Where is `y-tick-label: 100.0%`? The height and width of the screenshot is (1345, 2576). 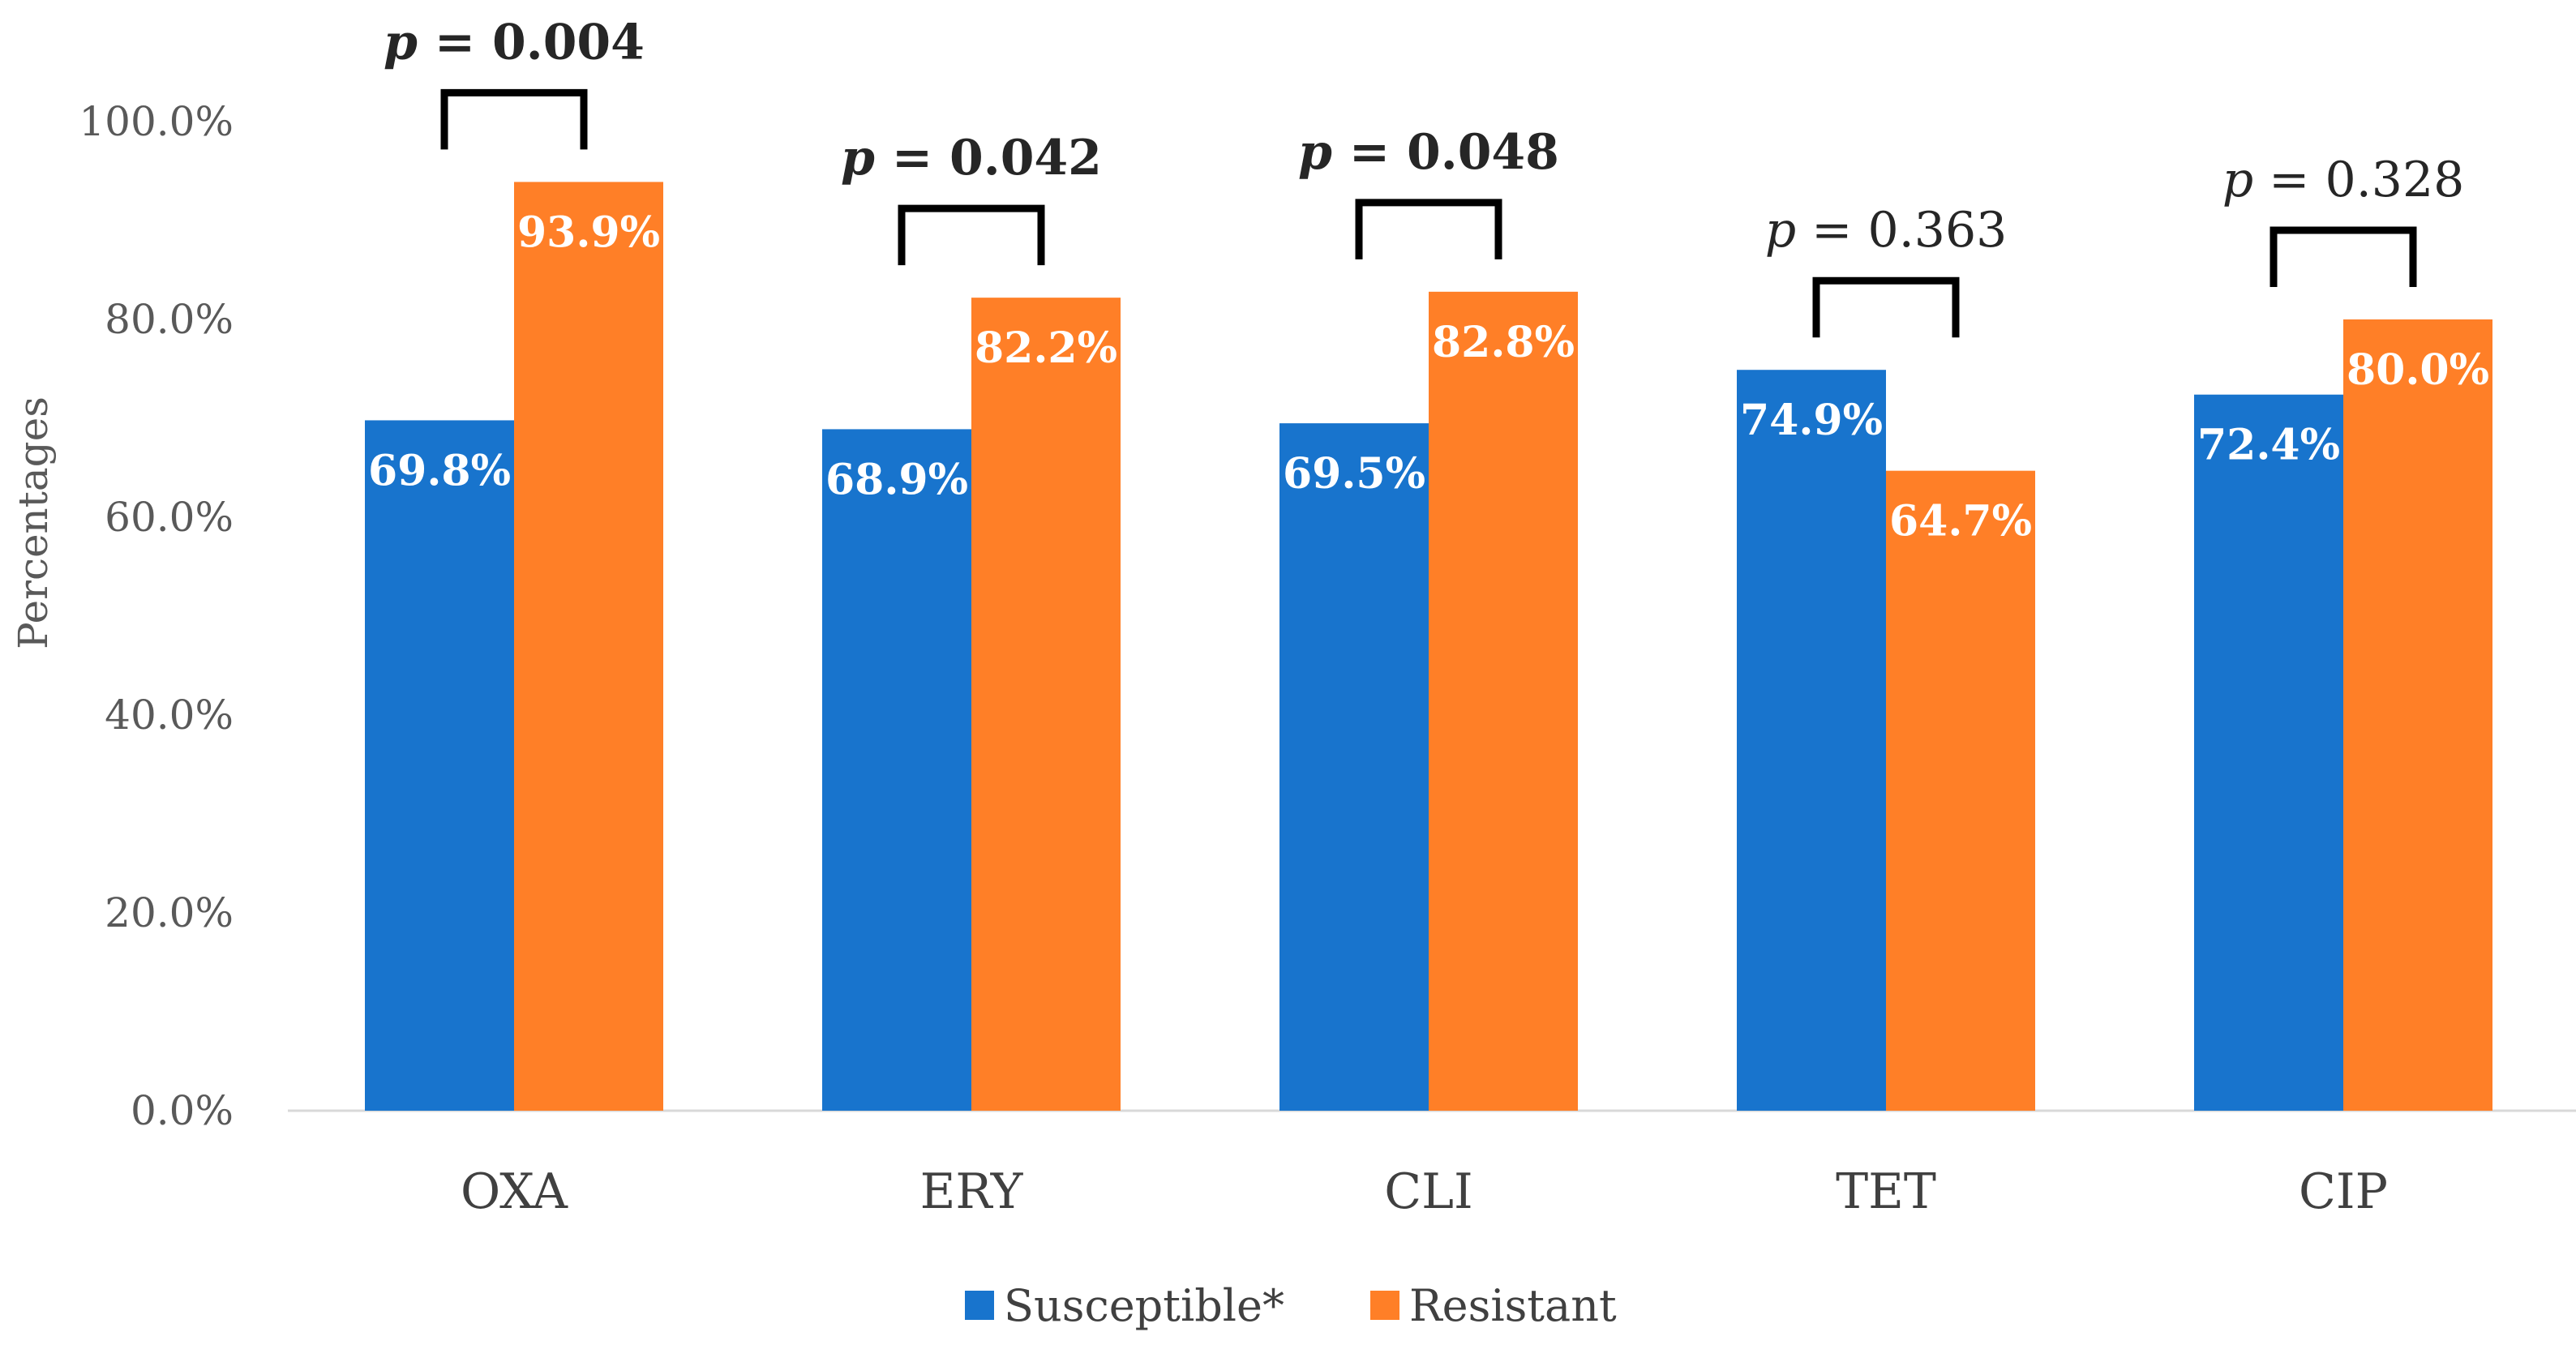
y-tick-label: 100.0% is located at coordinates (156, 121).